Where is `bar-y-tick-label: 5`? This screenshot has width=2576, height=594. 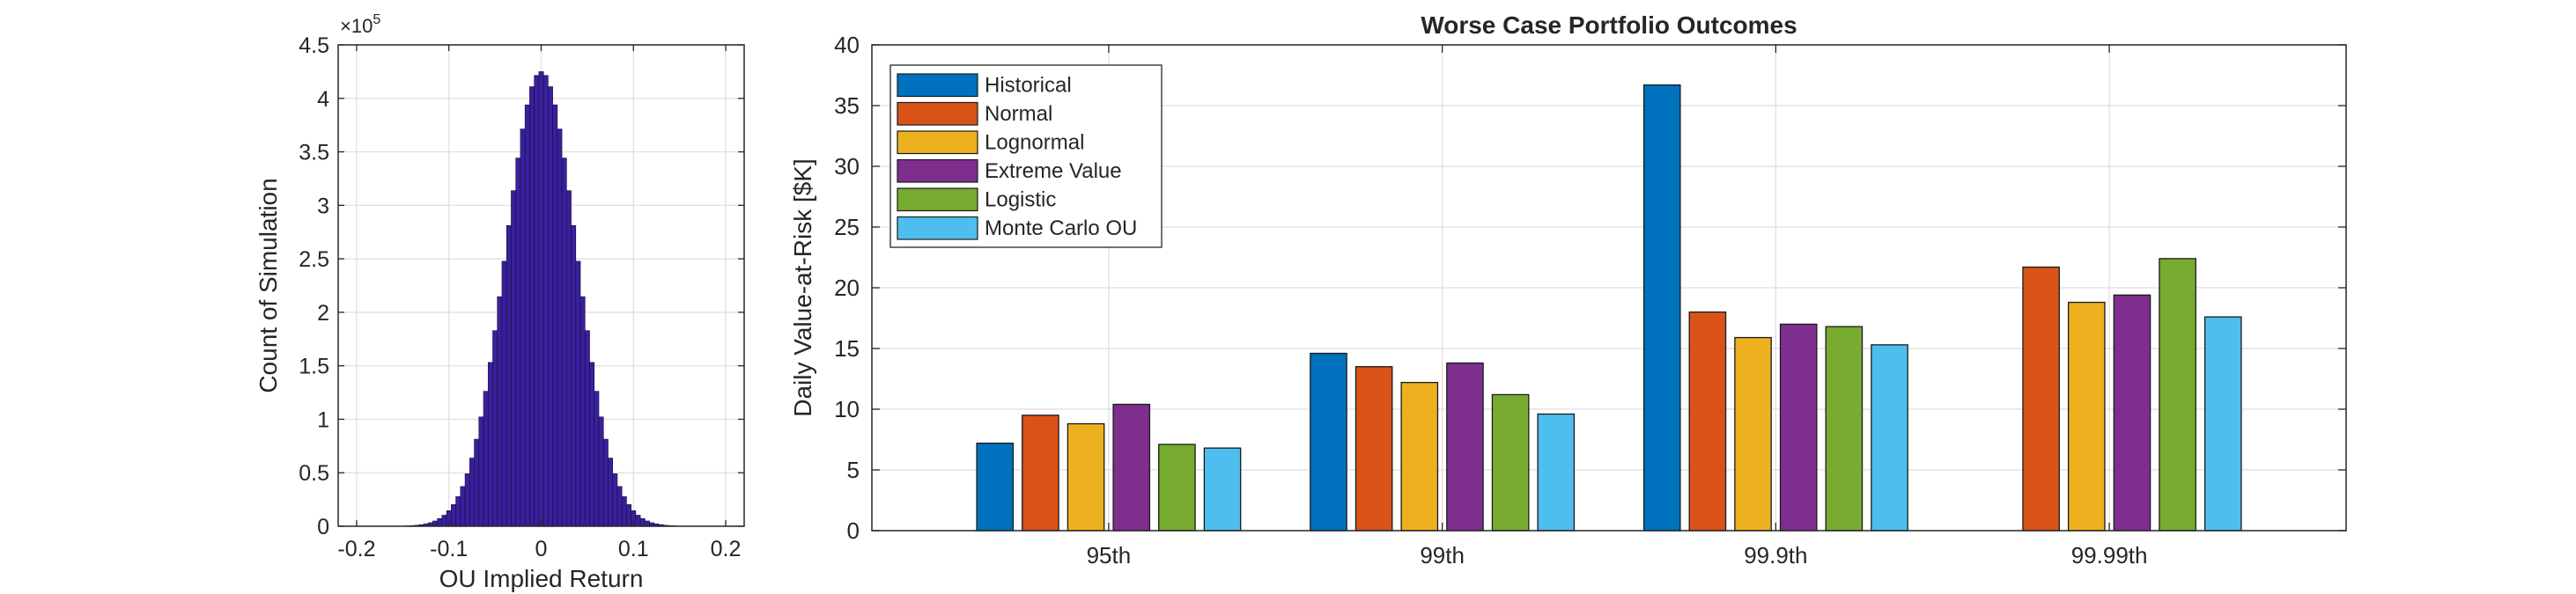
bar-y-tick-label: 5 is located at coordinates (853, 470).